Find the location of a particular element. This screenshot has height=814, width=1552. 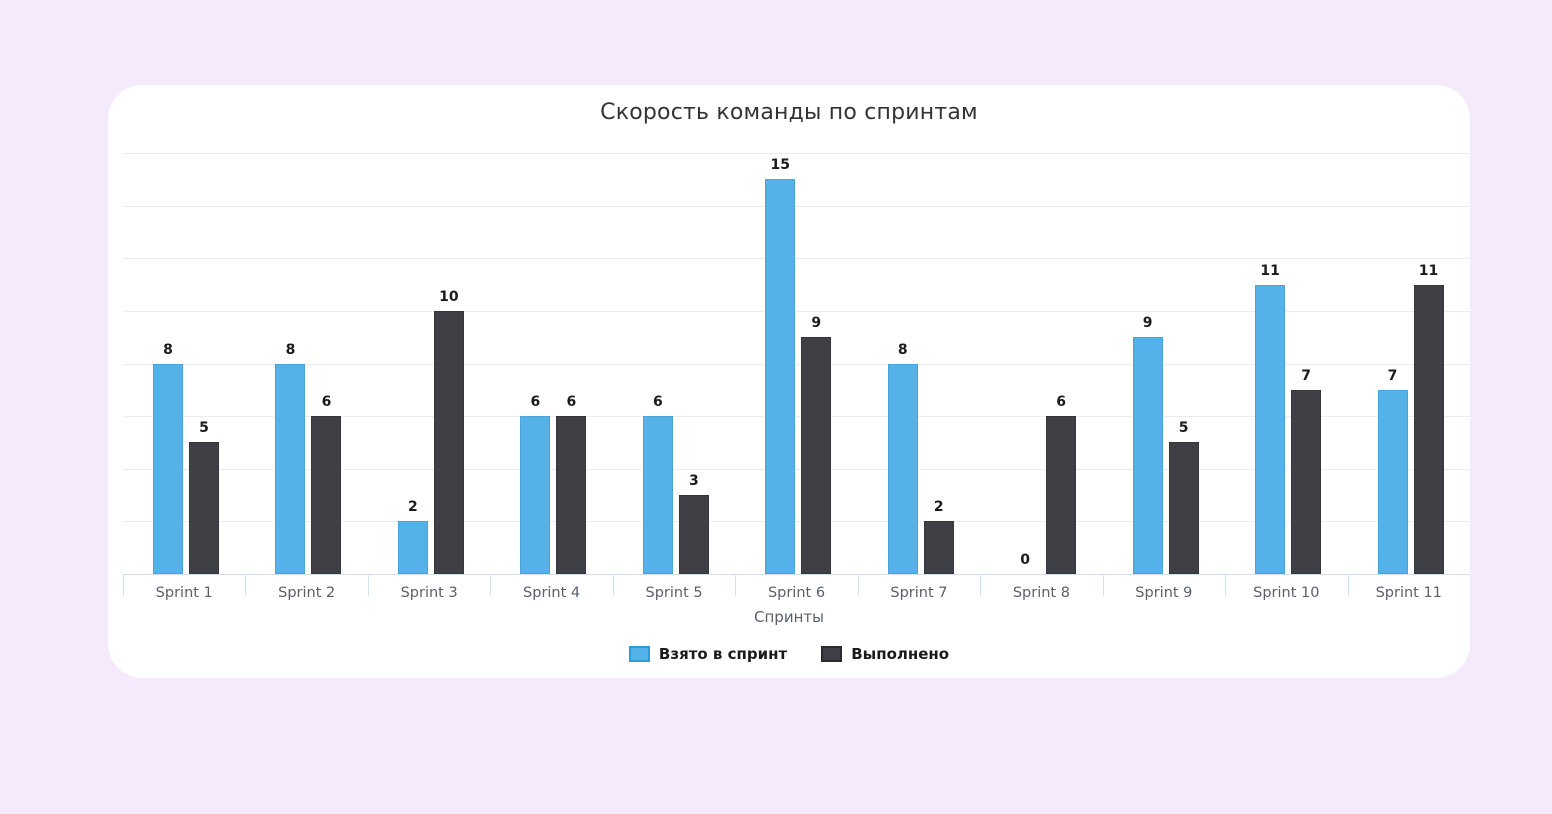

x-axis-category-label: Sprint 6 is located at coordinates (796, 593).